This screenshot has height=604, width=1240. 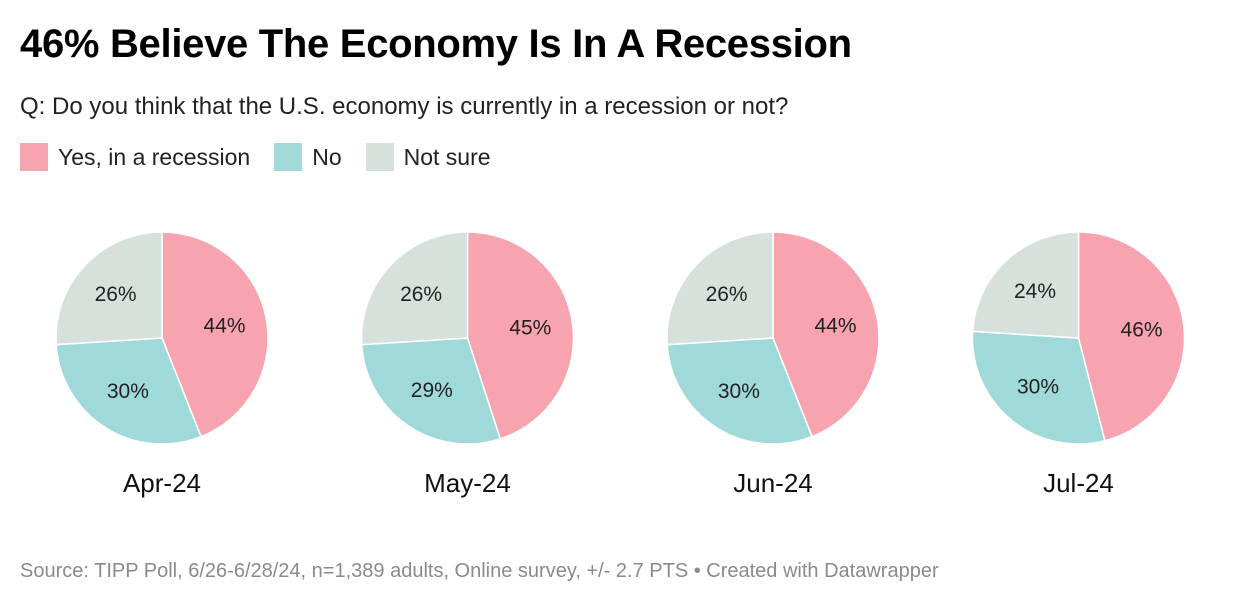 What do you see at coordinates (447, 156) in the screenshot?
I see `legend-label-not-sure: Not sure` at bounding box center [447, 156].